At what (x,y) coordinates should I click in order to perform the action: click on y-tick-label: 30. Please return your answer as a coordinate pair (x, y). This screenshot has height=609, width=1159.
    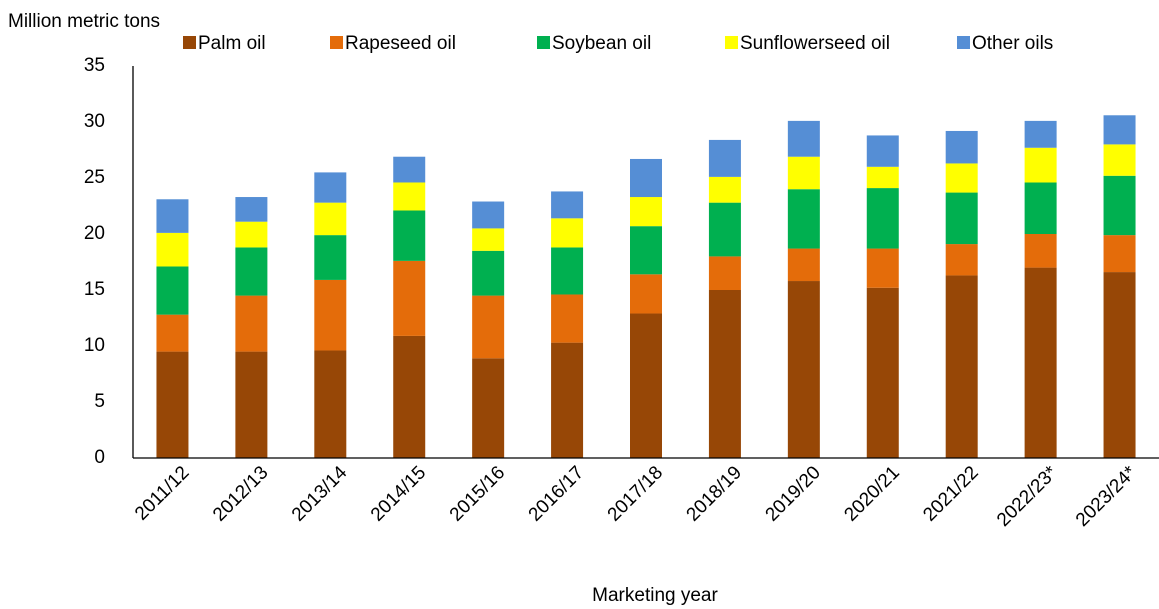
    Looking at the image, I should click on (94, 121).